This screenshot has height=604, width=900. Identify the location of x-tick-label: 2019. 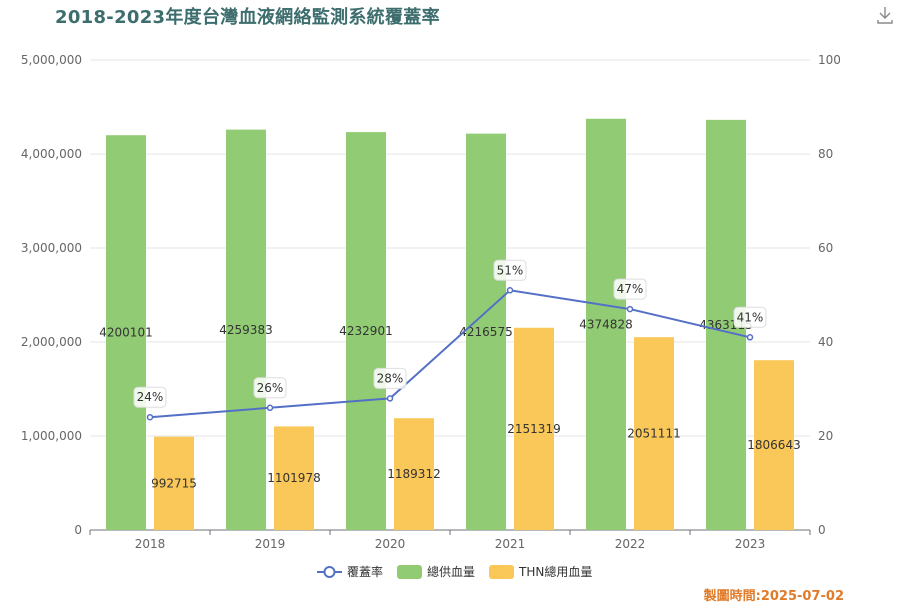
(270, 544).